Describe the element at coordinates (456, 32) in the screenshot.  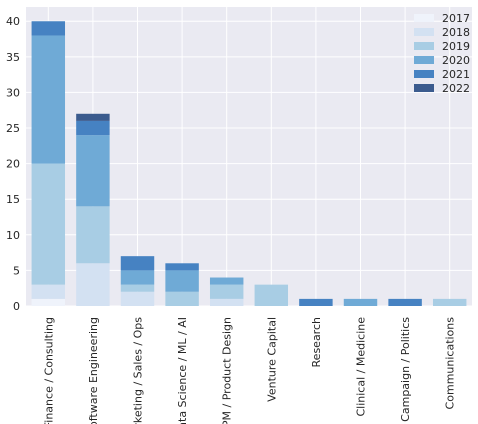
I see `legend-label: 2018` at that location.